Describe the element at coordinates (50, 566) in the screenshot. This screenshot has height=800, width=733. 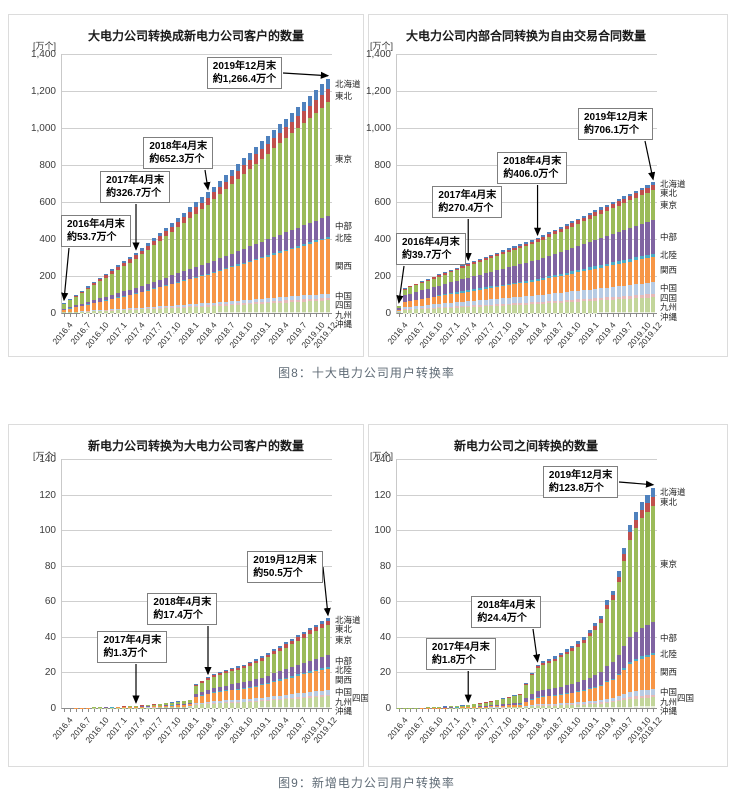
I see `y-axis-tick-label: 80` at that location.